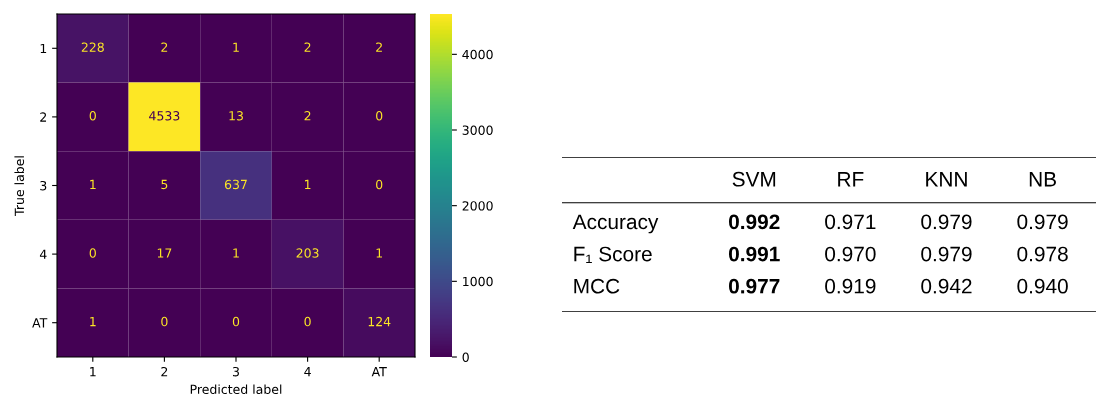  What do you see at coordinates (850, 286) in the screenshot?
I see `text: 0.919` at bounding box center [850, 286].